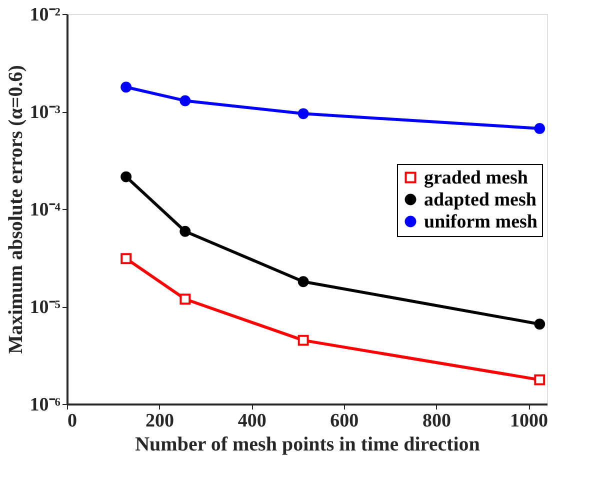 This screenshot has width=595, height=483. I want to click on y-tick-label: 10⁻³, so click(45, 112).